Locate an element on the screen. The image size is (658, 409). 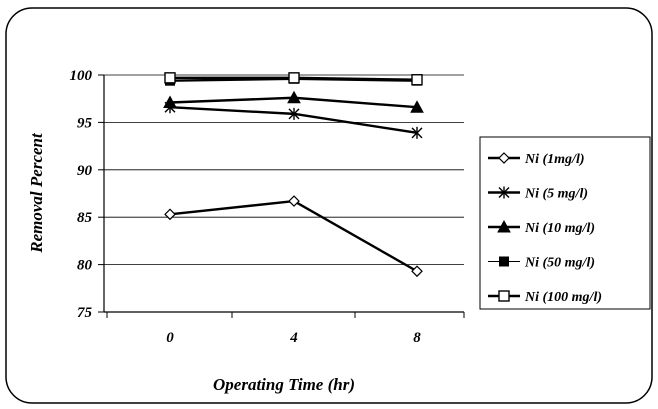
x-tick-label: 4 is located at coordinates (293, 338).